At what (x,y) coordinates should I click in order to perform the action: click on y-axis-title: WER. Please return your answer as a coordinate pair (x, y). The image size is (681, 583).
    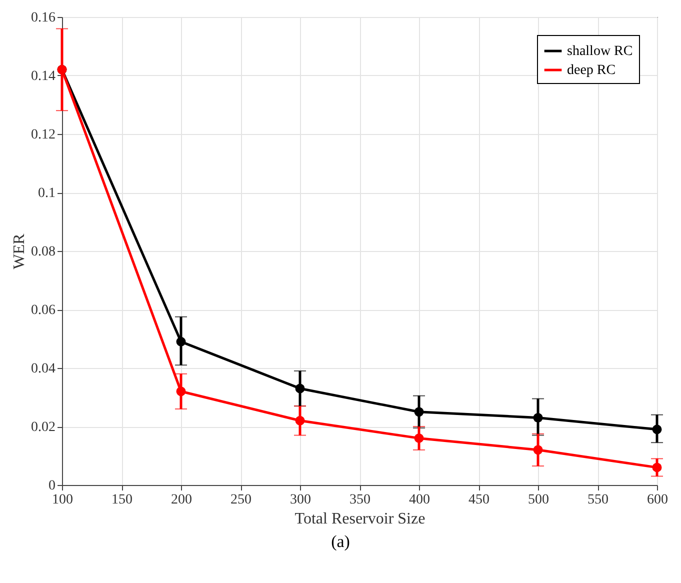
    Looking at the image, I should click on (19, 251).